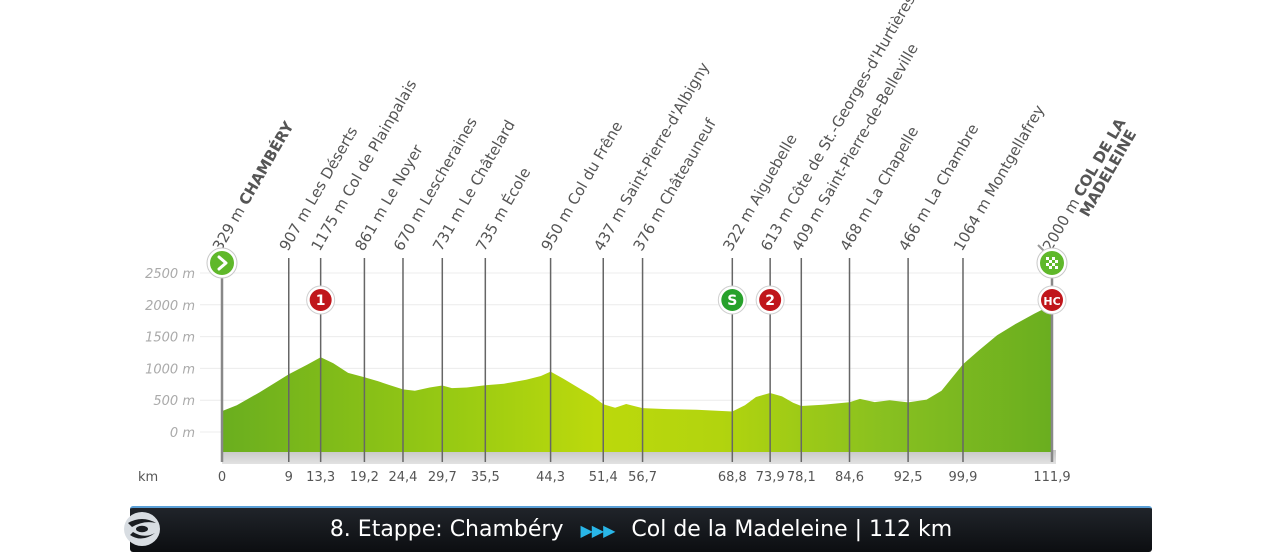 The height and width of the screenshot is (560, 1280). What do you see at coordinates (170, 369) in the screenshot?
I see `y-tick-label: 1000 m` at bounding box center [170, 369].